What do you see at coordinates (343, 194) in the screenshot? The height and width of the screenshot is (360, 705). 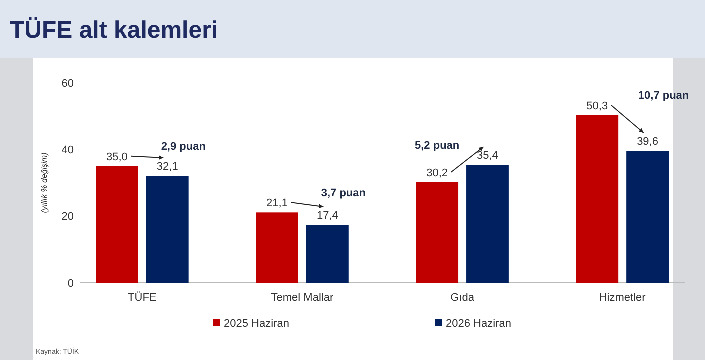 I see `annotation: 3,7 puan` at bounding box center [343, 194].